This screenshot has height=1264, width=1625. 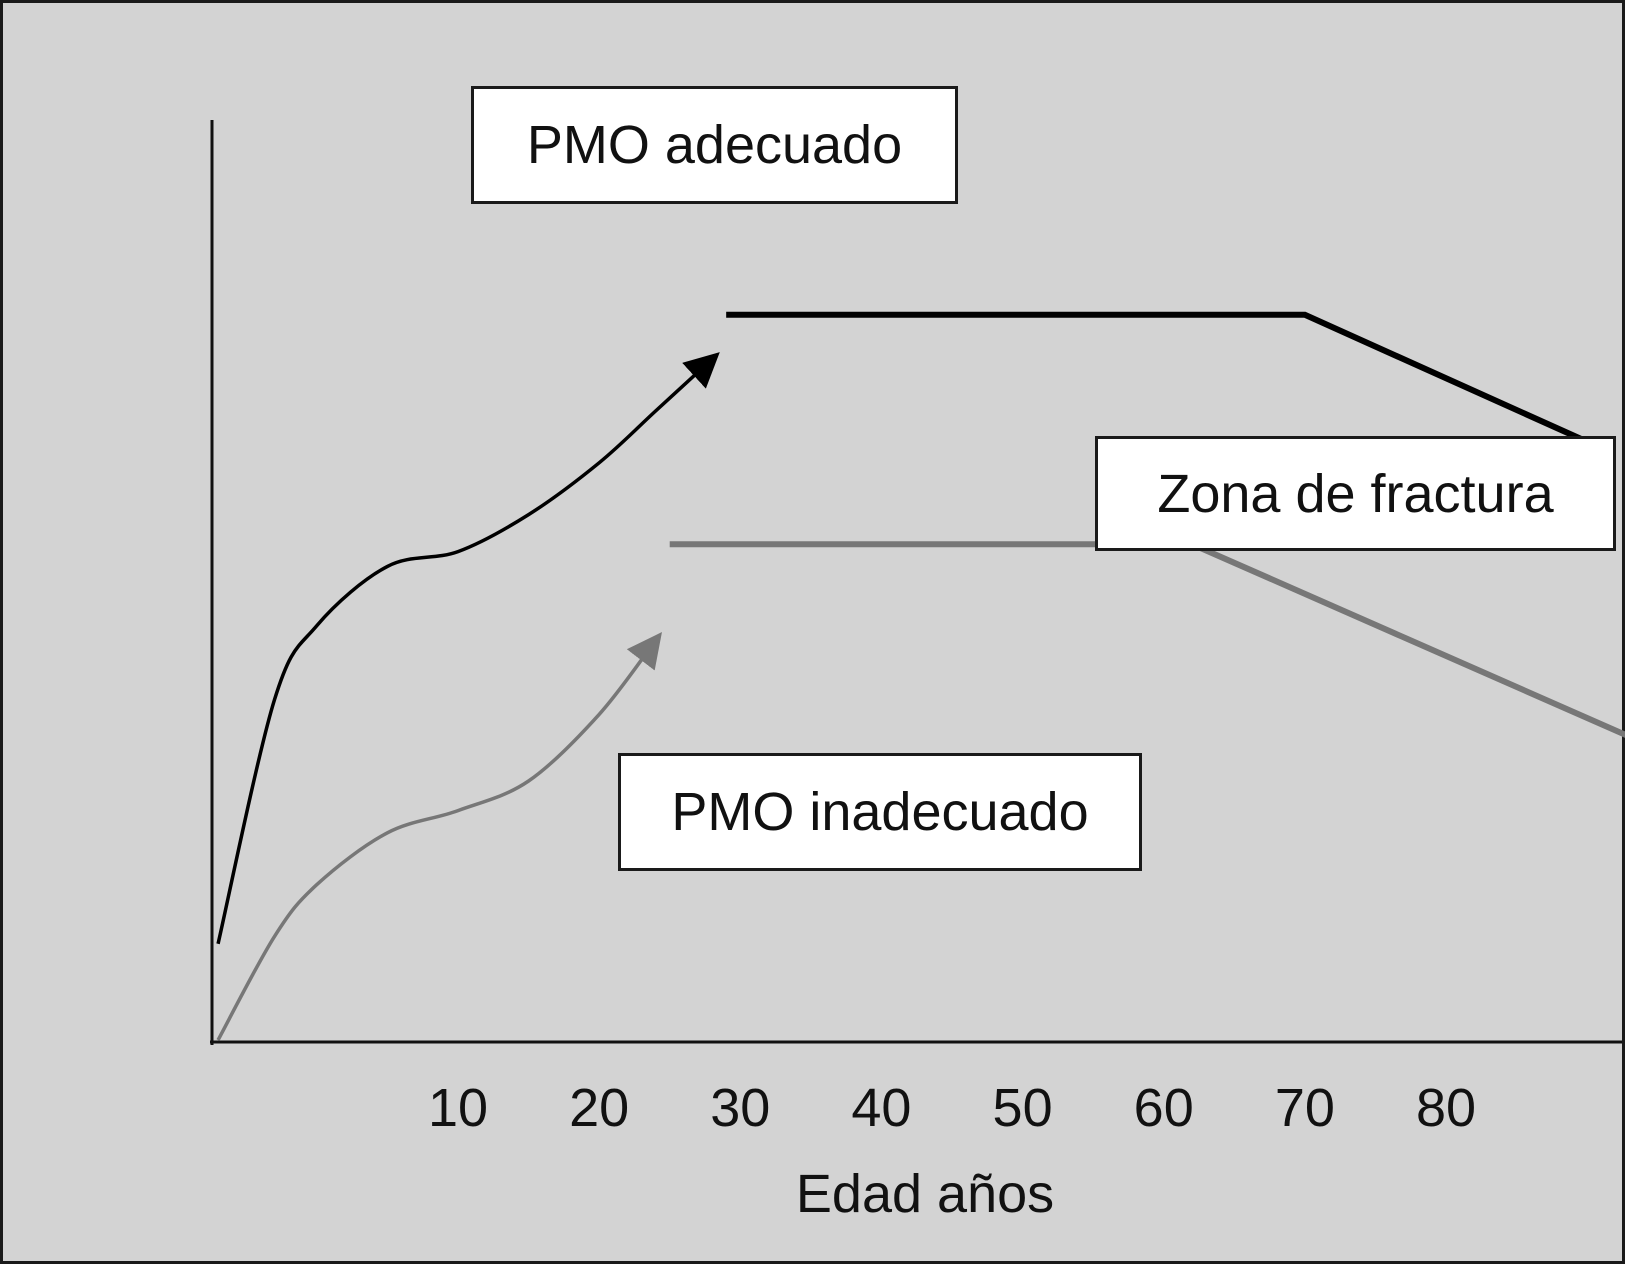 I want to click on series-adecuado-growth-curve, so click(x=468, y=648).